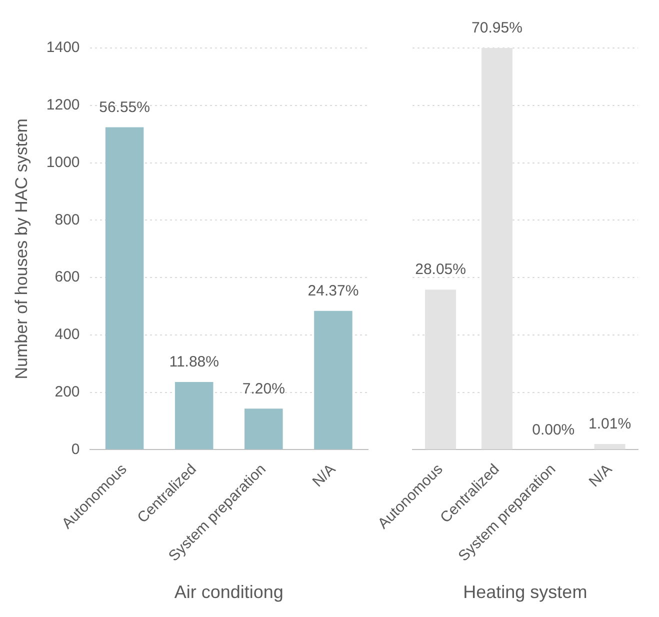 The height and width of the screenshot is (617, 659). What do you see at coordinates (124, 107) in the screenshot?
I see `annotation: 56.55%` at bounding box center [124, 107].